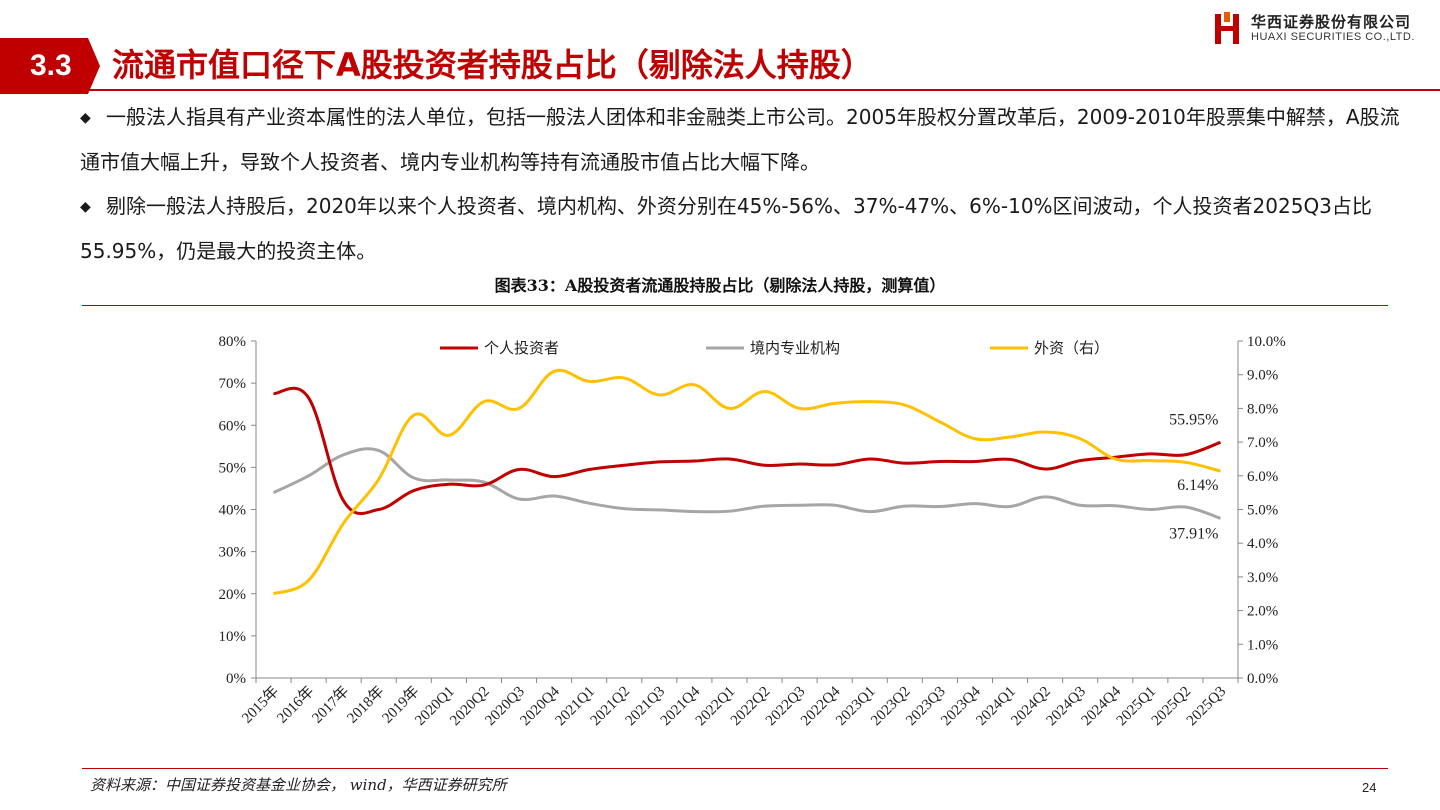 Image resolution: width=1440 pixels, height=810 pixels. What do you see at coordinates (1193, 419) in the screenshot?
I see `data-label: 55.95%` at bounding box center [1193, 419].